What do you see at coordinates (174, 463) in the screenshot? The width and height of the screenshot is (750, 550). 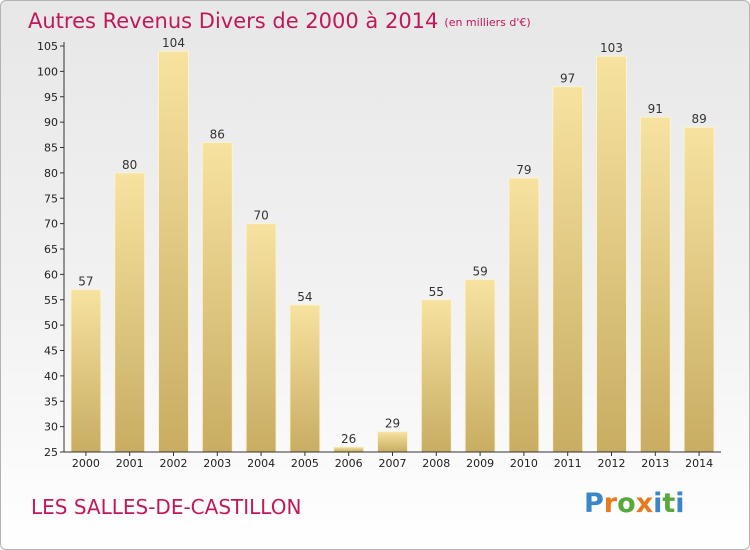 I see `x-tick-label: 2002` at bounding box center [174, 463].